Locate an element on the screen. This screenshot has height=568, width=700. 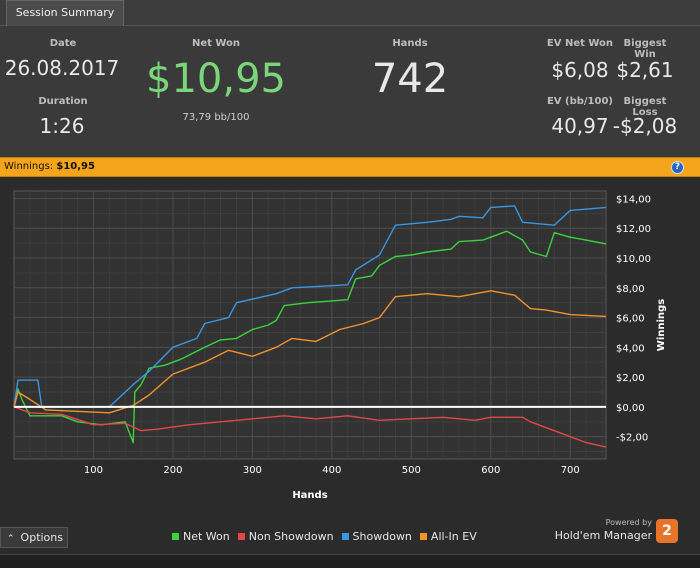
y-axis-title: Winnings is located at coordinates (661, 325).